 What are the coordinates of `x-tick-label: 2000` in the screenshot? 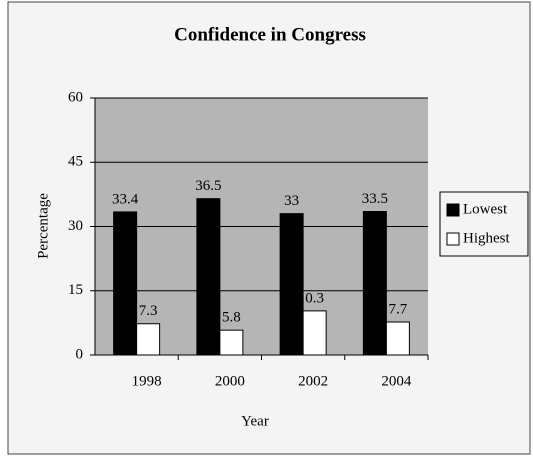 It's located at (230, 381).